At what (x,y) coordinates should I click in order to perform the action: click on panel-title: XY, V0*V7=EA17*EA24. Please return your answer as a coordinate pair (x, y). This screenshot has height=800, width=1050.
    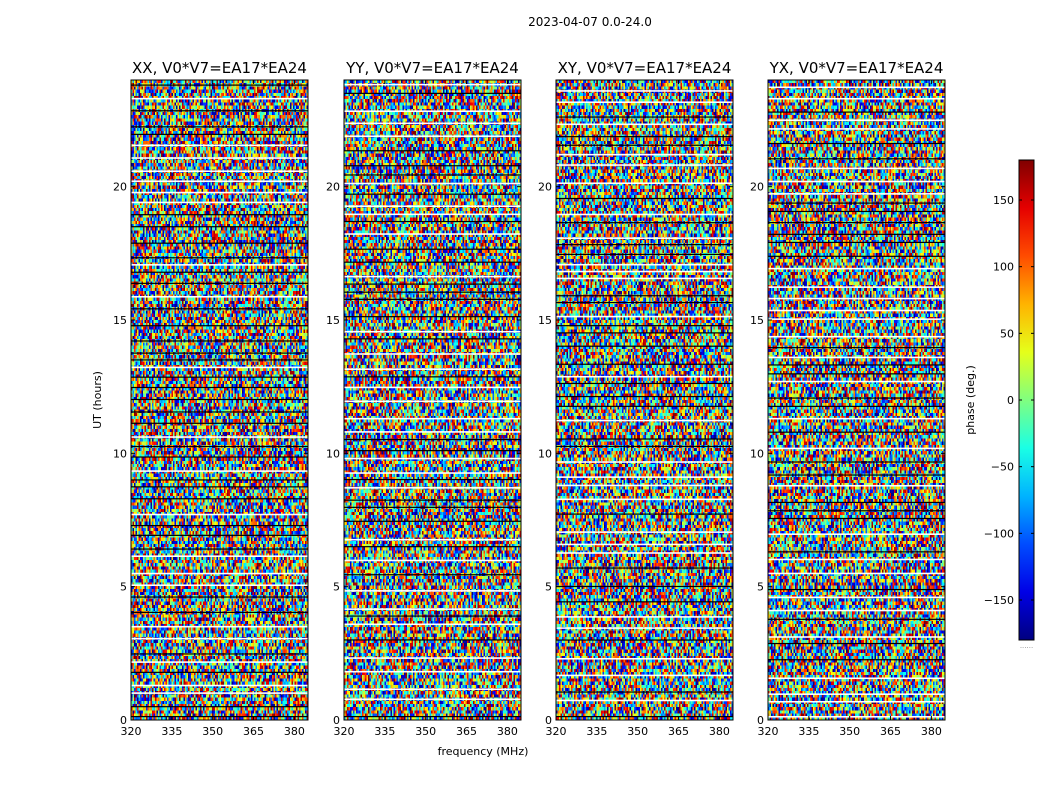
    Looking at the image, I should click on (645, 68).